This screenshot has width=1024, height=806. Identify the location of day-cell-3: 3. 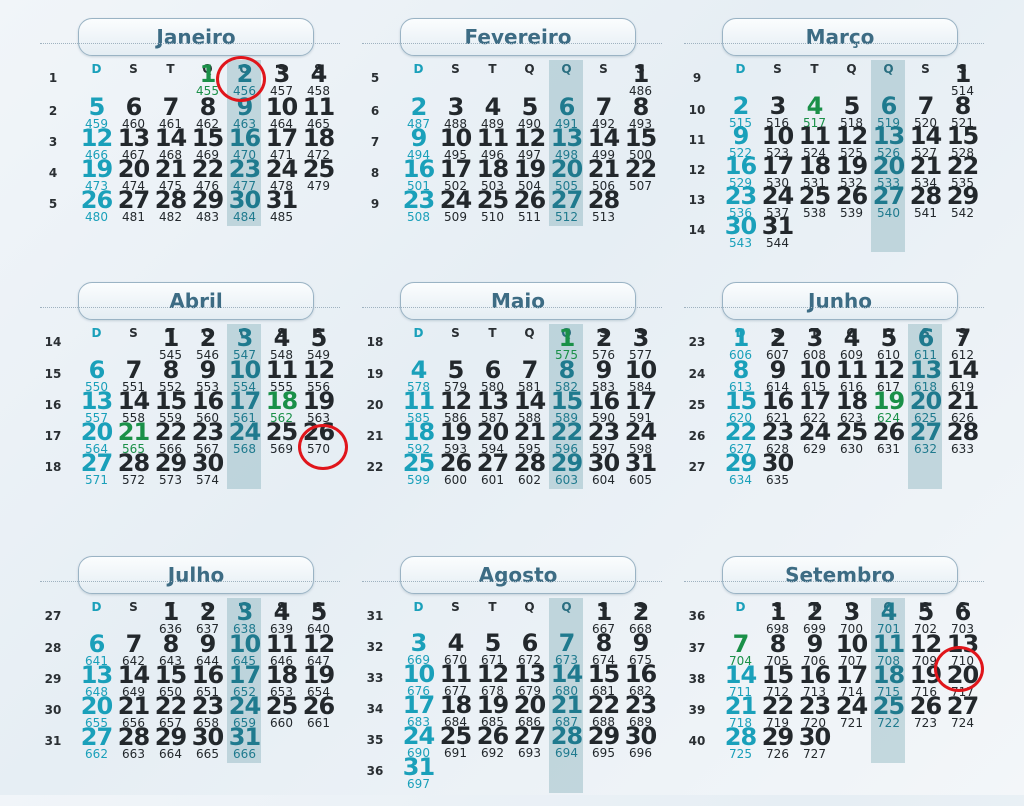
(245, 338).